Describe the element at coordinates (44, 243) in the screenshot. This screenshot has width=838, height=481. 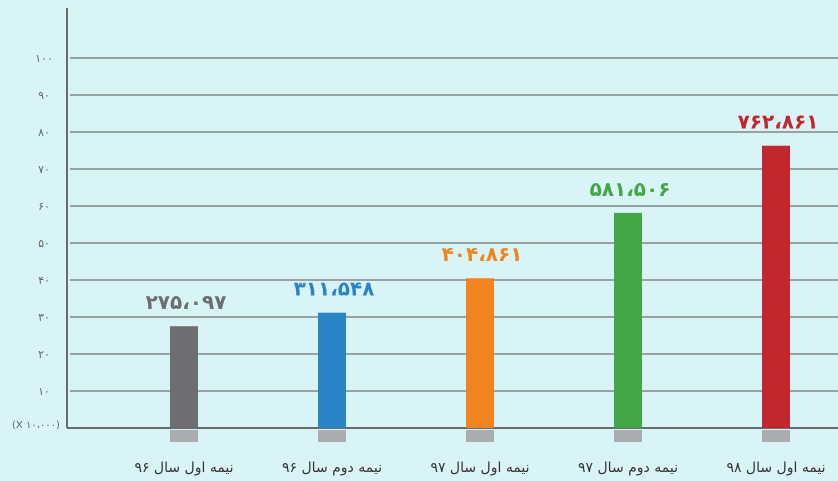
I see `y-tick-label: ۵۰` at that location.